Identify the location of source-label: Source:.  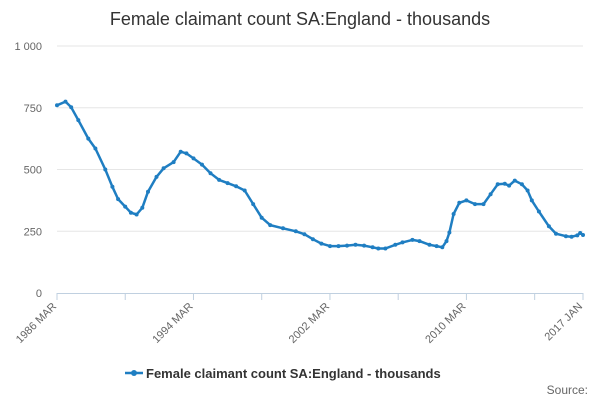
(567, 390).